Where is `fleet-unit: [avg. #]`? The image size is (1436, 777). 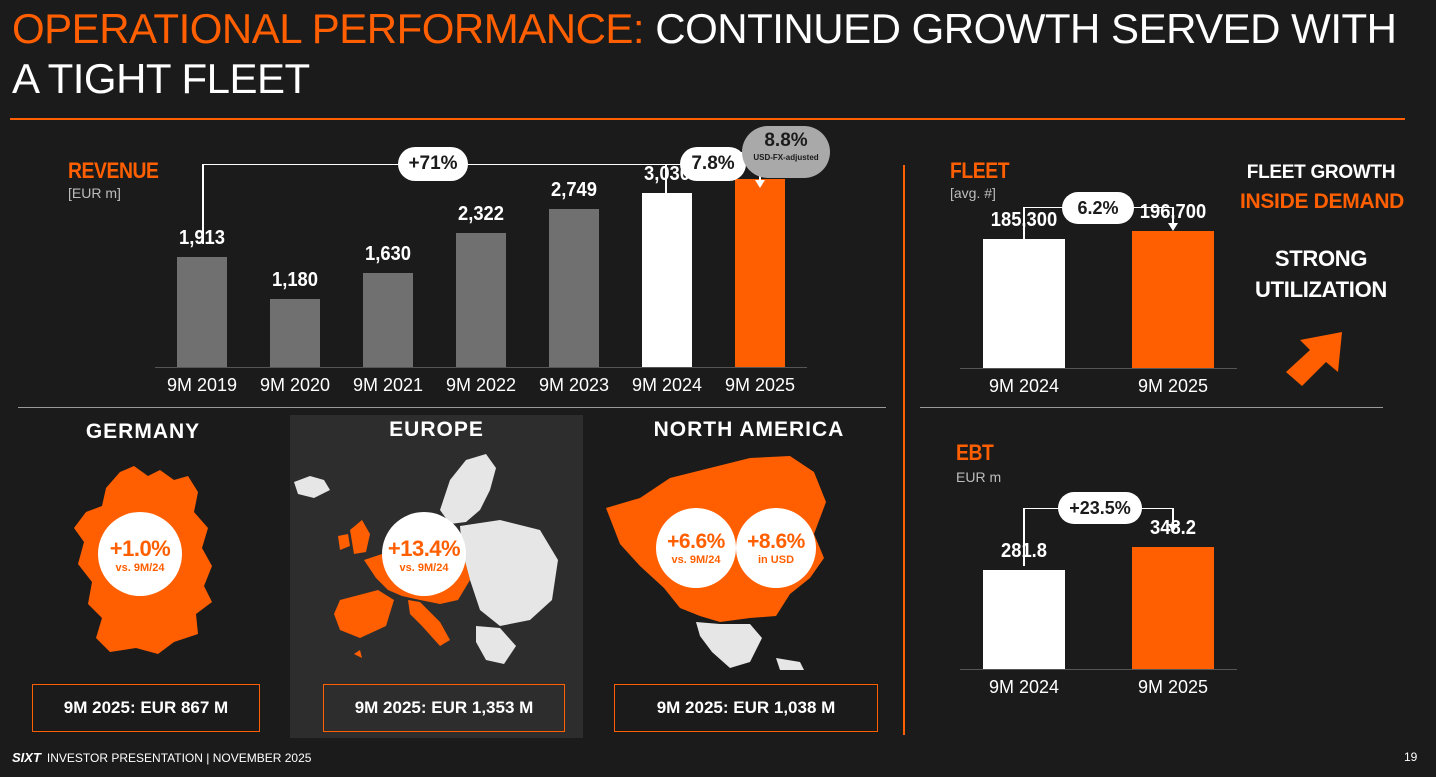
fleet-unit: [avg. #] is located at coordinates (973, 193).